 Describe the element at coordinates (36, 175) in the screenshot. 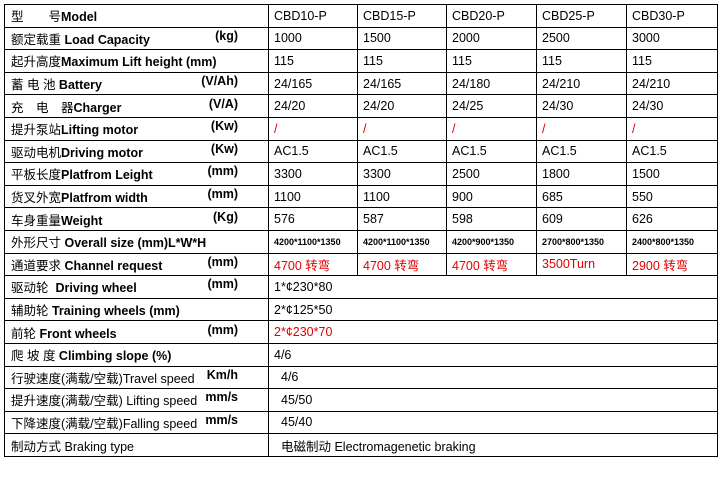

I see `label-chinese: 平板长度` at that location.